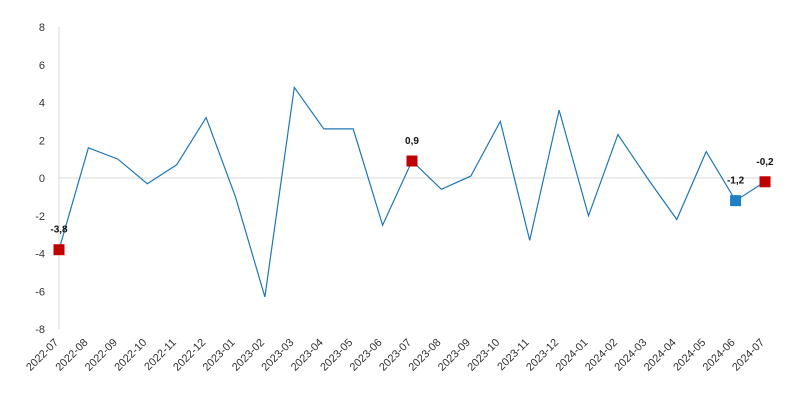  What do you see at coordinates (483, 355) in the screenshot?
I see `x-tick-label: 2023-10` at bounding box center [483, 355].